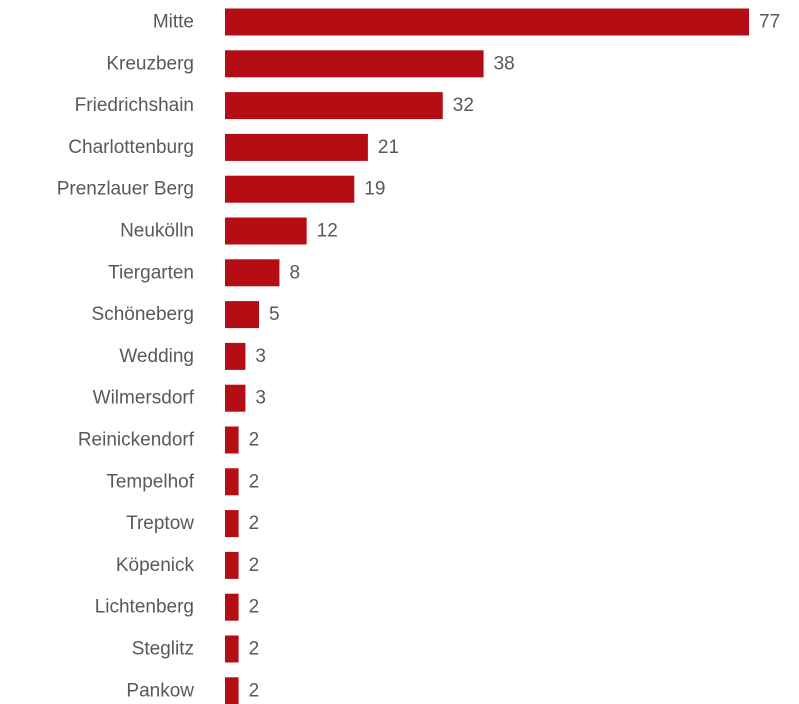 The image size is (799, 704). Describe the element at coordinates (374, 189) in the screenshot. I see `value-label: 19` at that location.